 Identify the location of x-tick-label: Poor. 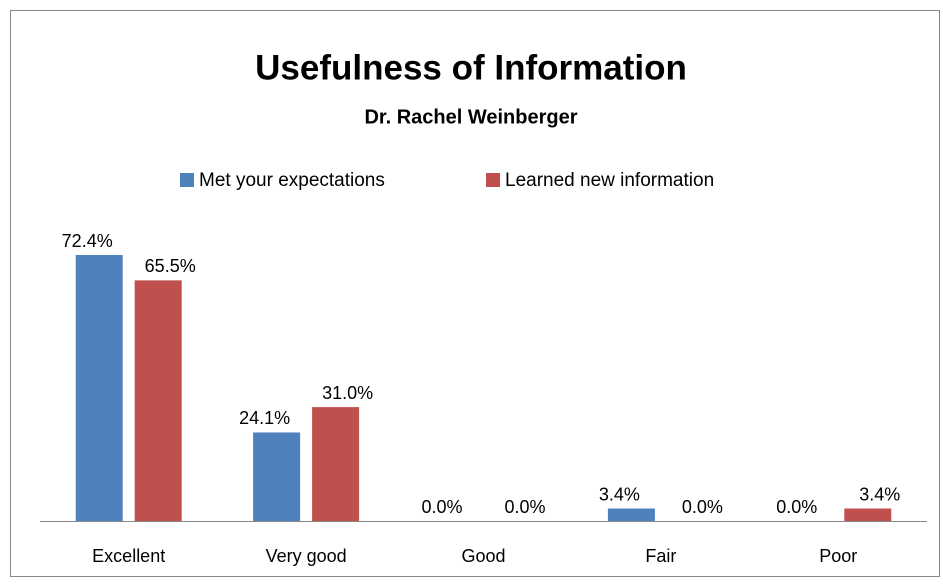
(838, 556).